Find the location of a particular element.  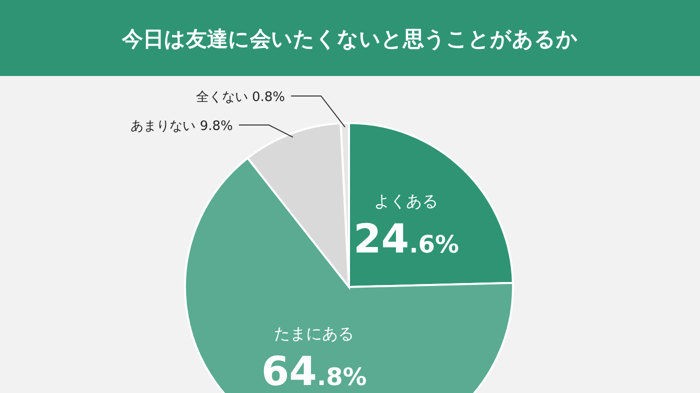

slice-label: 全くない is located at coordinates (222, 97).